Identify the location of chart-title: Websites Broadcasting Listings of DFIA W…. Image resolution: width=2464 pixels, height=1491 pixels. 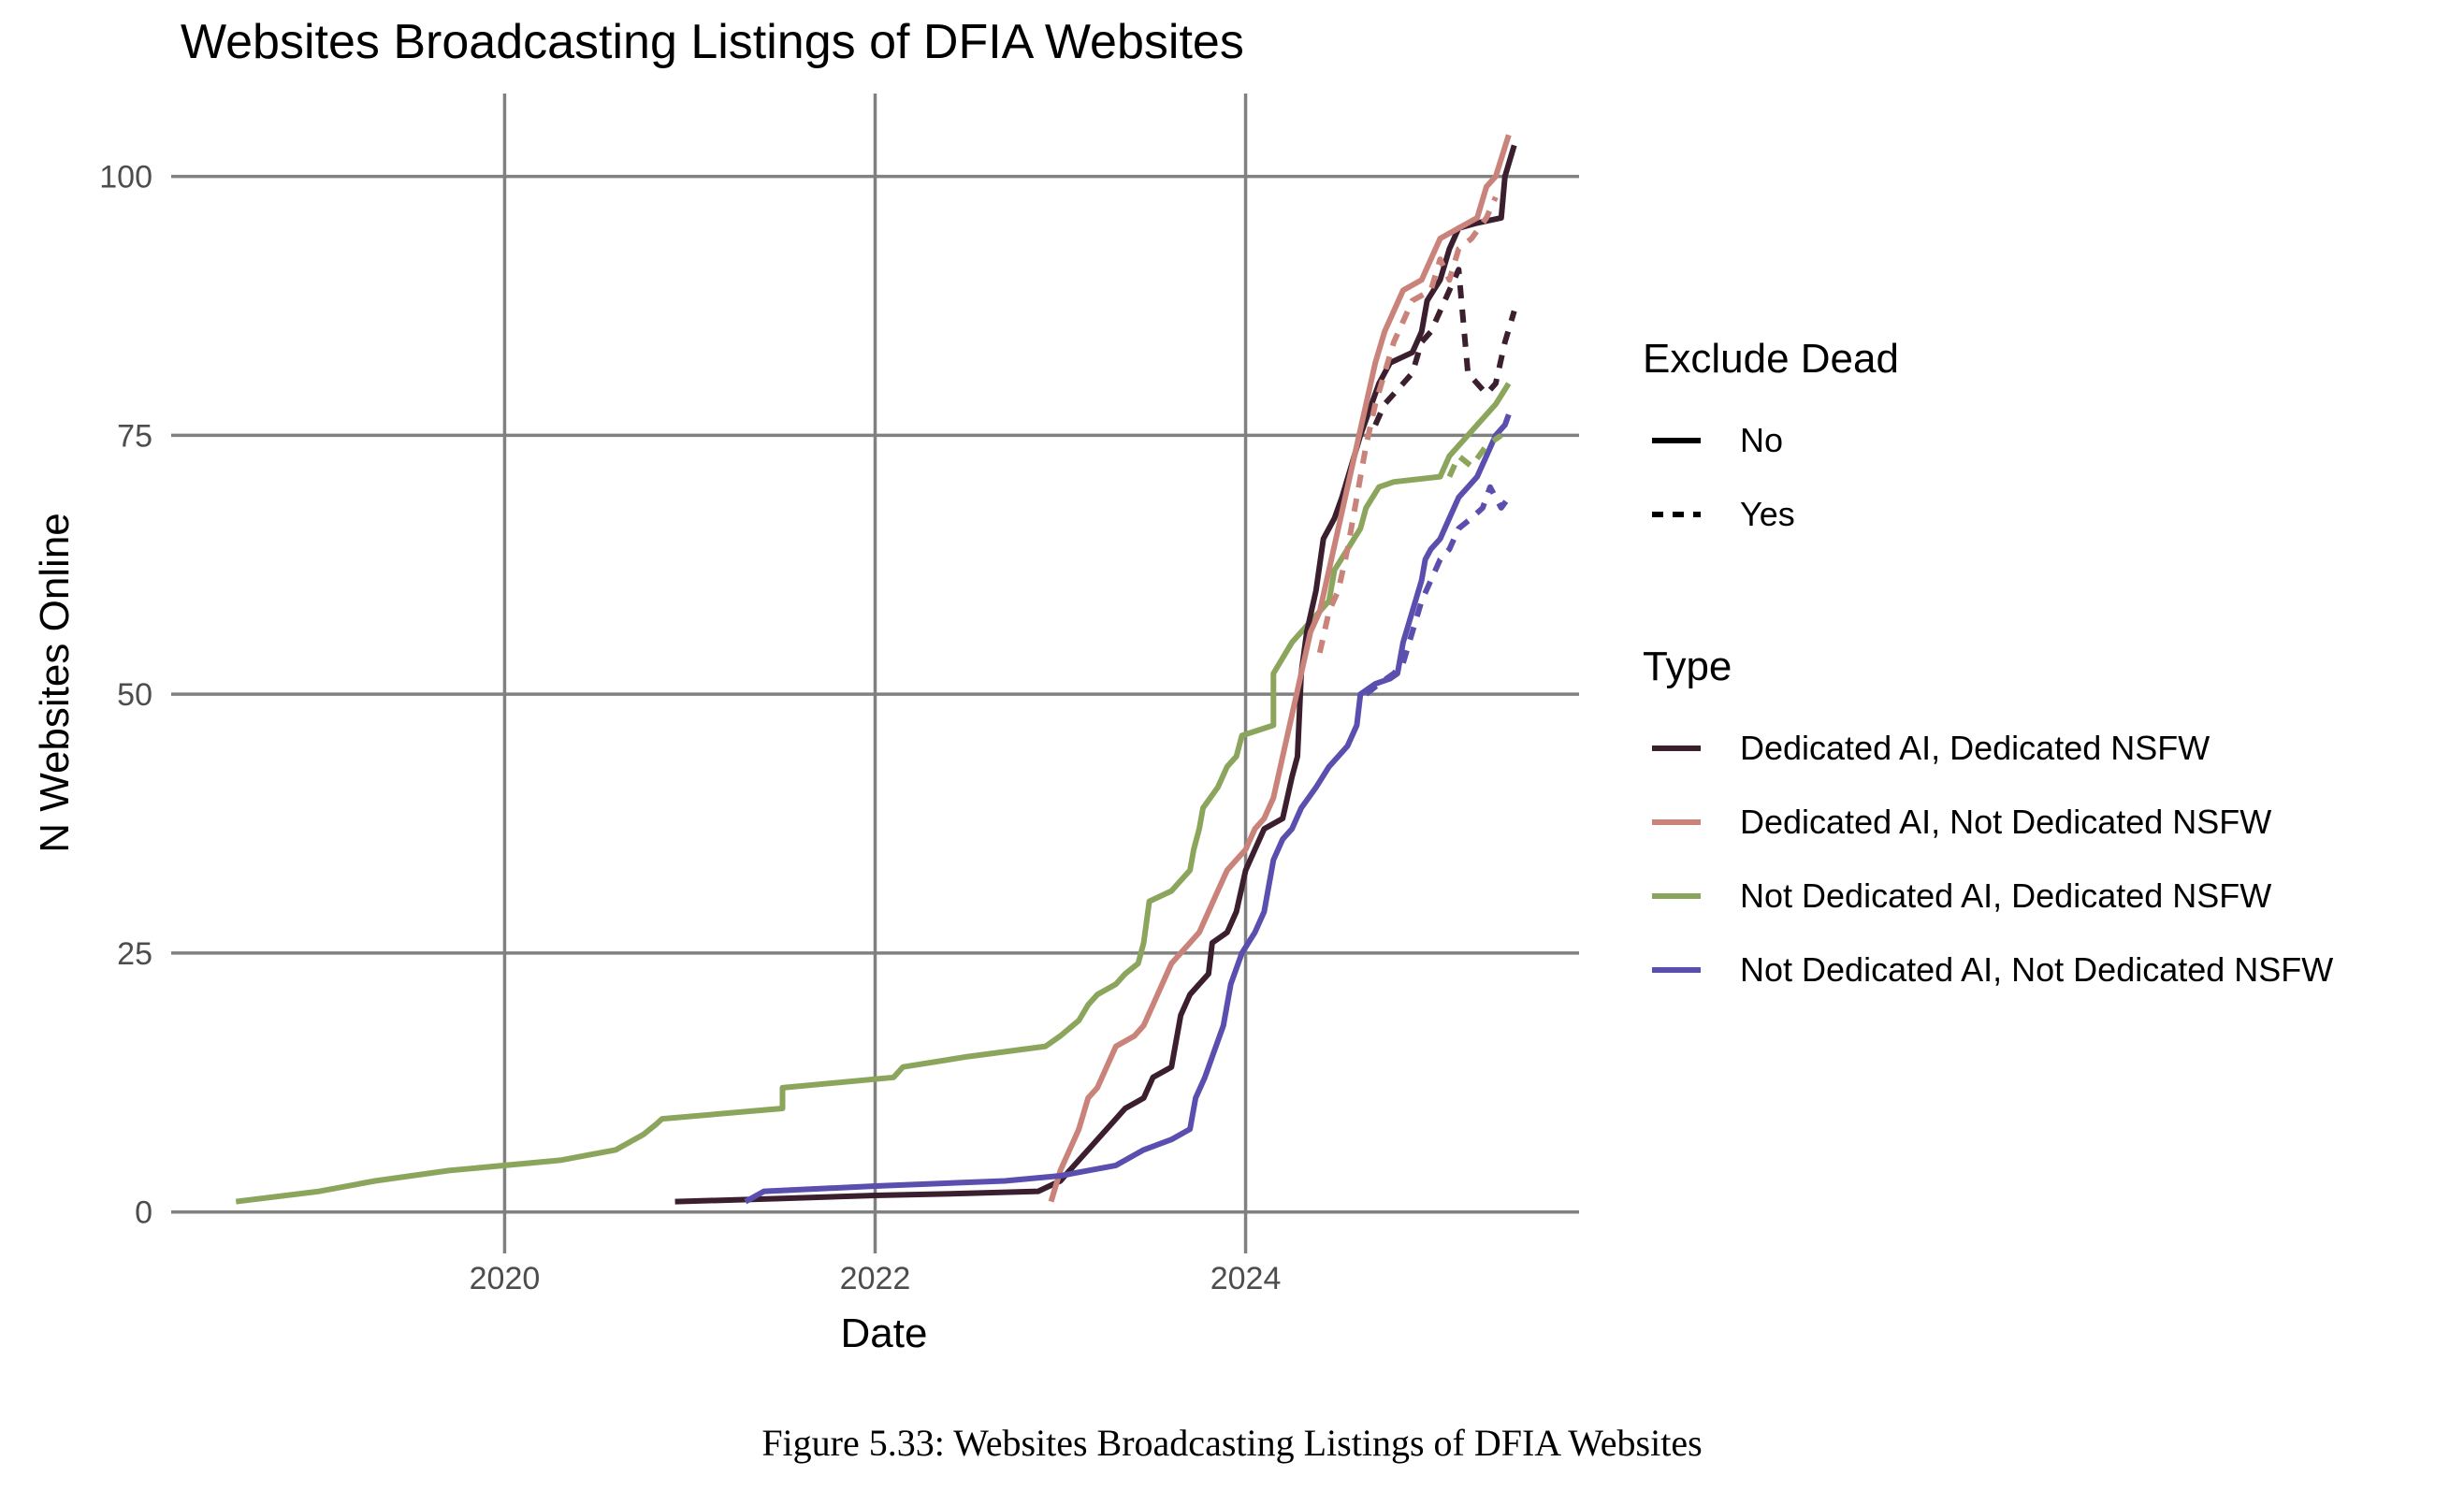
(713, 42).